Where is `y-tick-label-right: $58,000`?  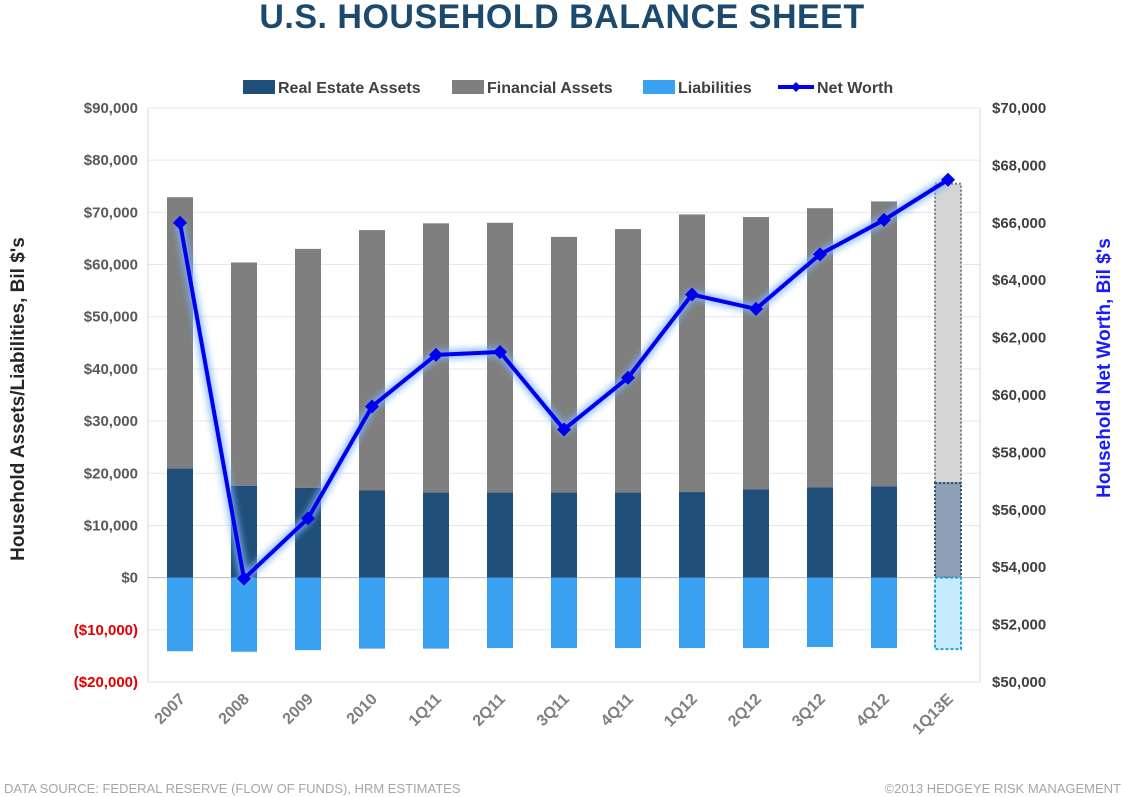
y-tick-label-right: $58,000 is located at coordinates (1019, 452).